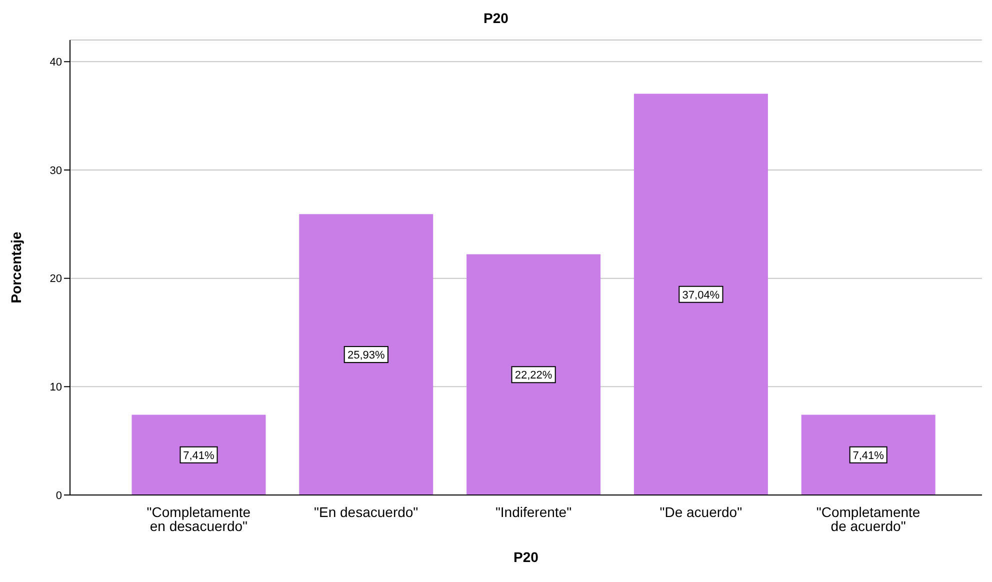 The height and width of the screenshot is (582, 992). I want to click on data-label: 37,04%, so click(701, 295).